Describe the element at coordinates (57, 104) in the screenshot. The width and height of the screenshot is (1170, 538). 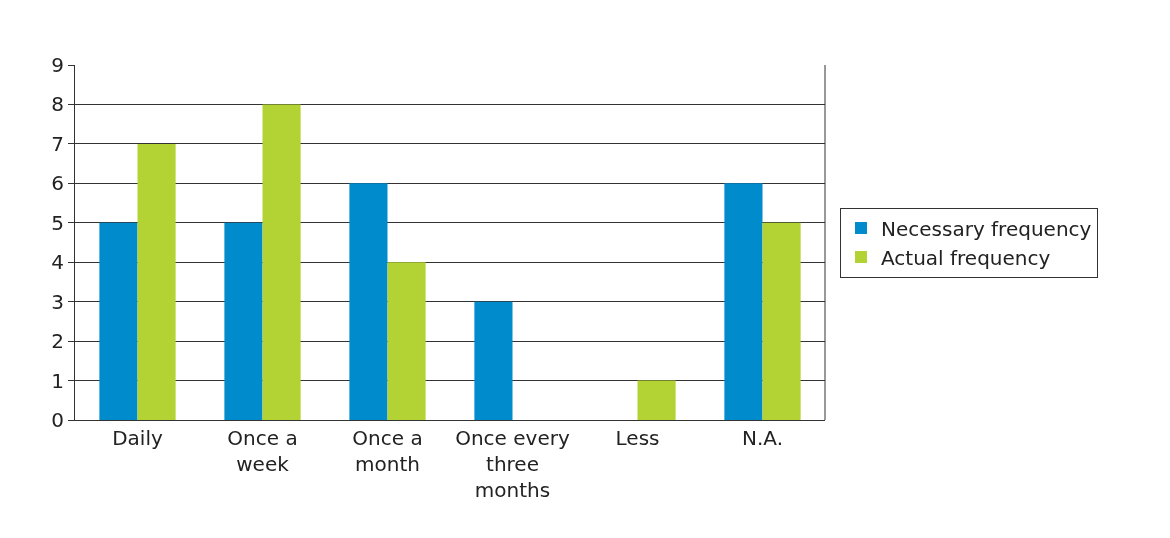
I see `y-tick-label: 8` at that location.